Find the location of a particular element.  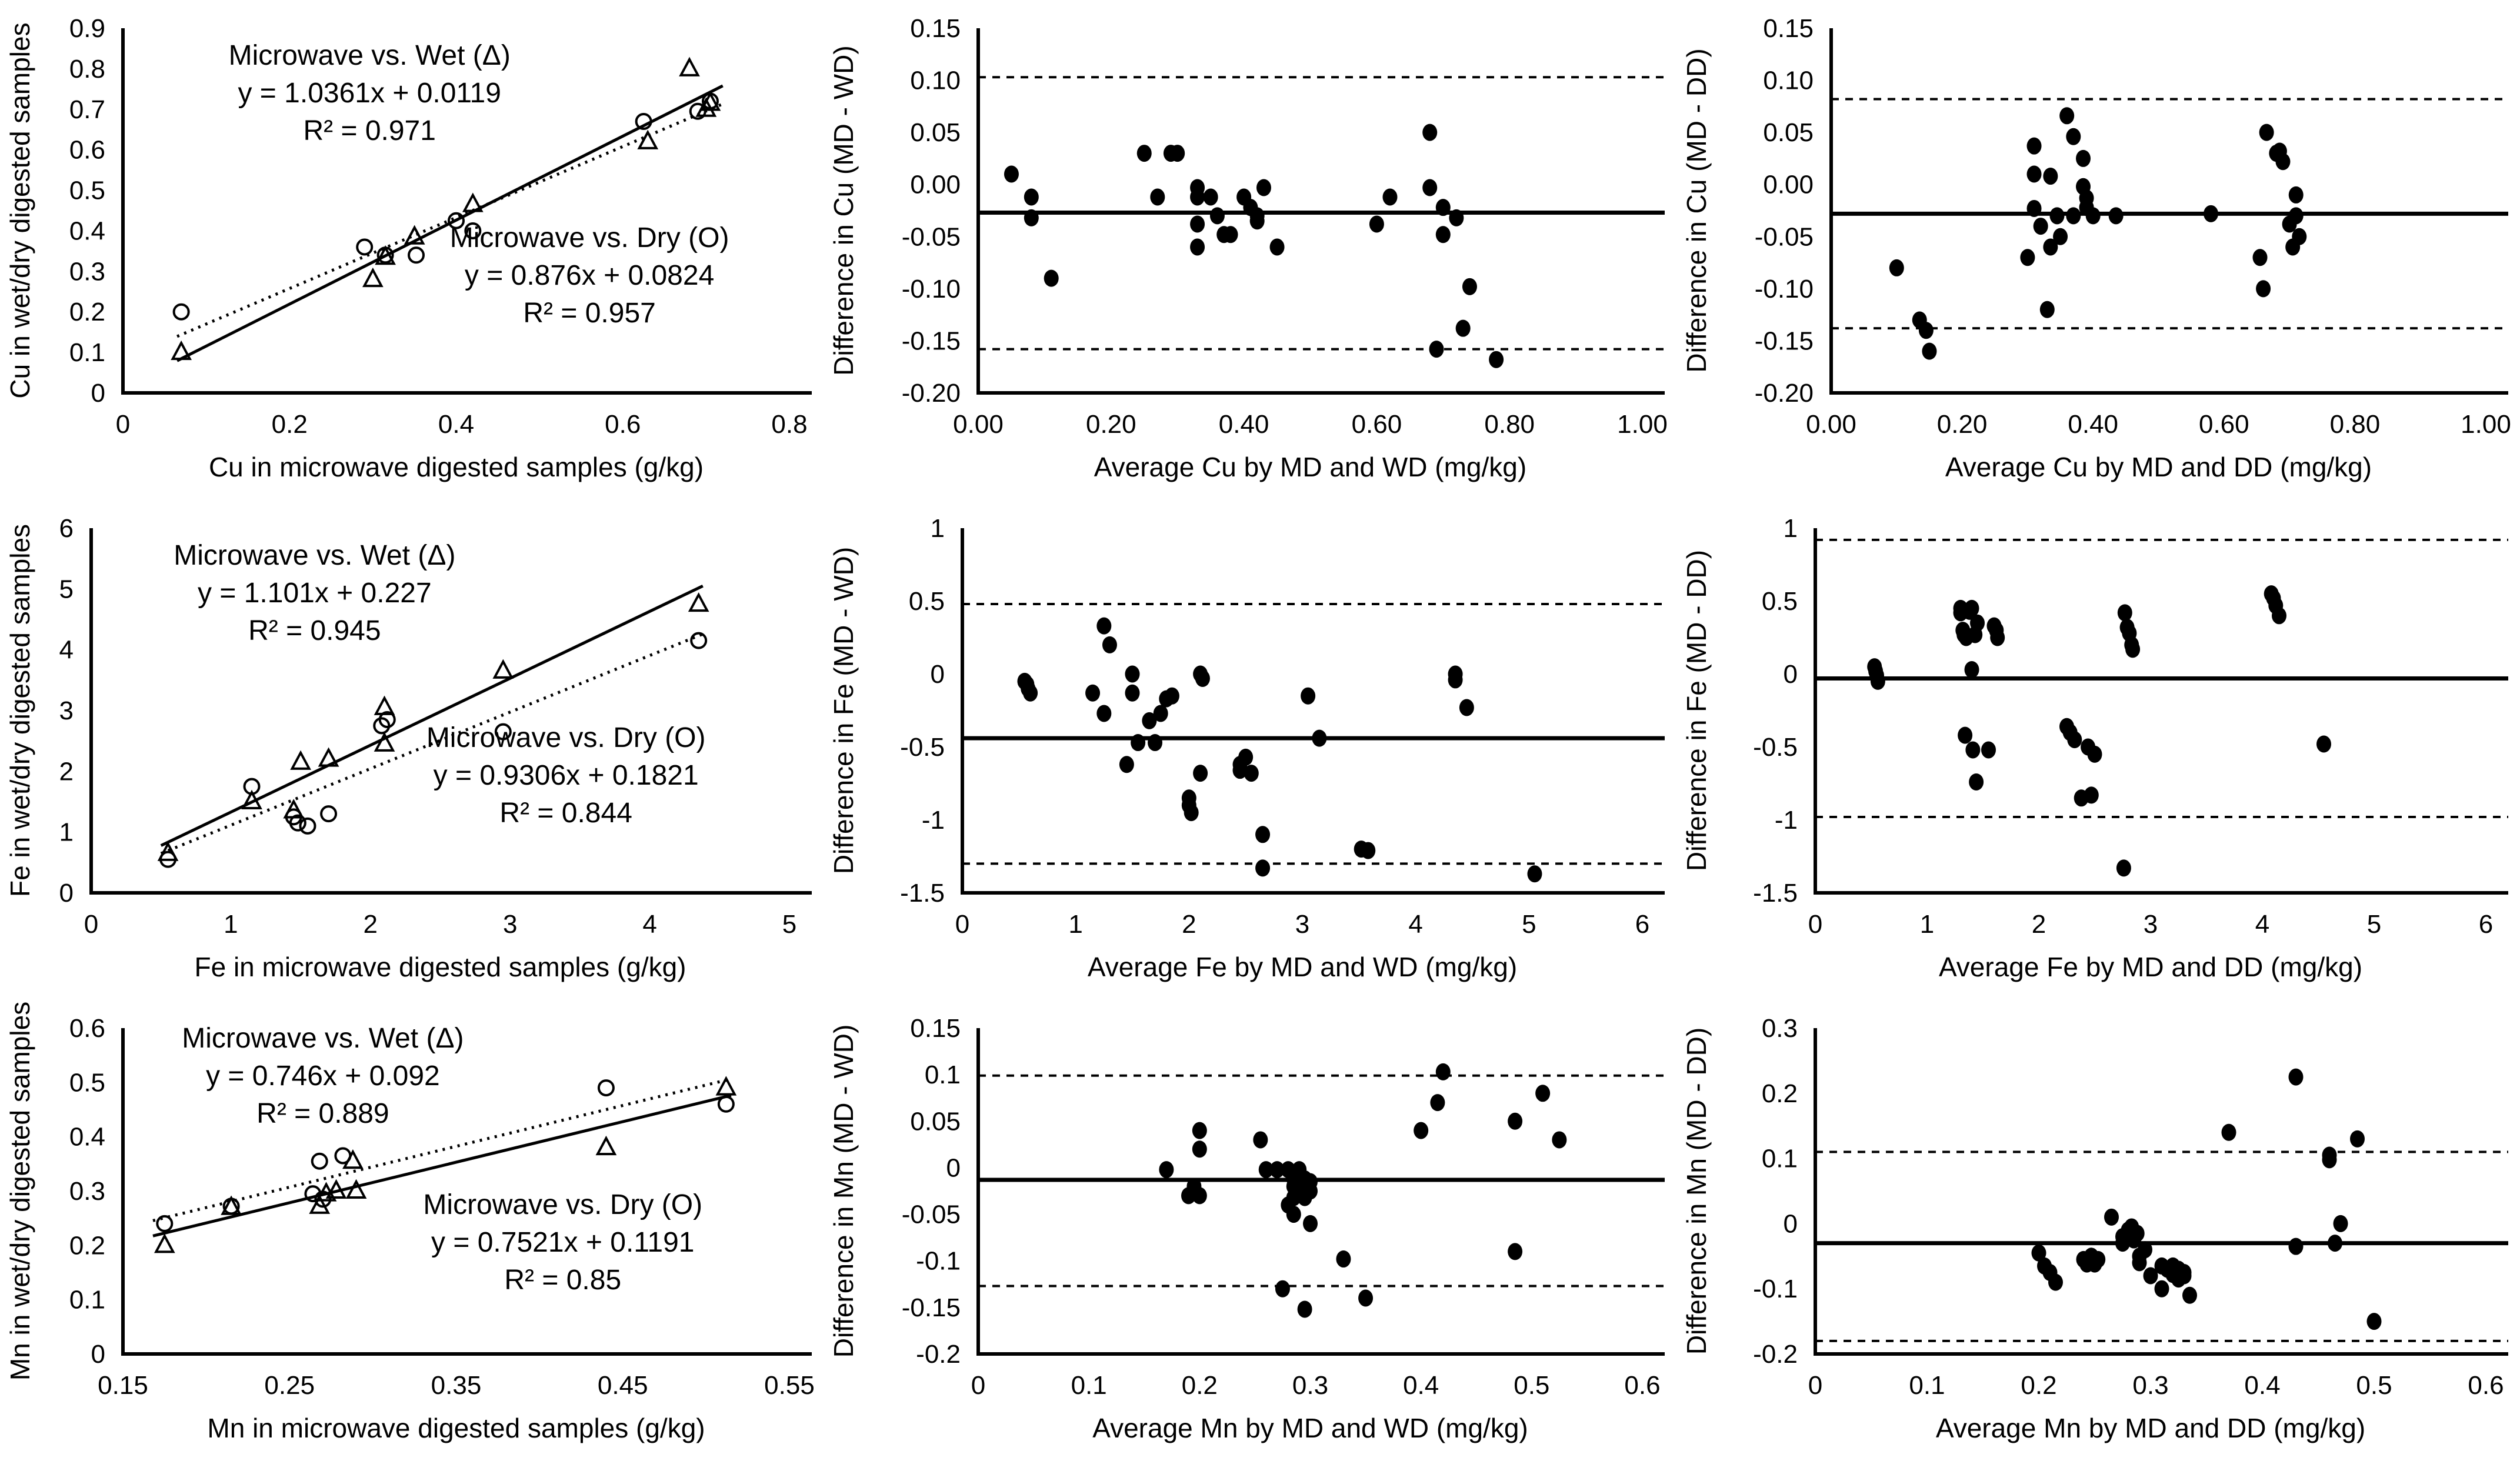

x-tick-label: 0.60 is located at coordinates (1377, 424).